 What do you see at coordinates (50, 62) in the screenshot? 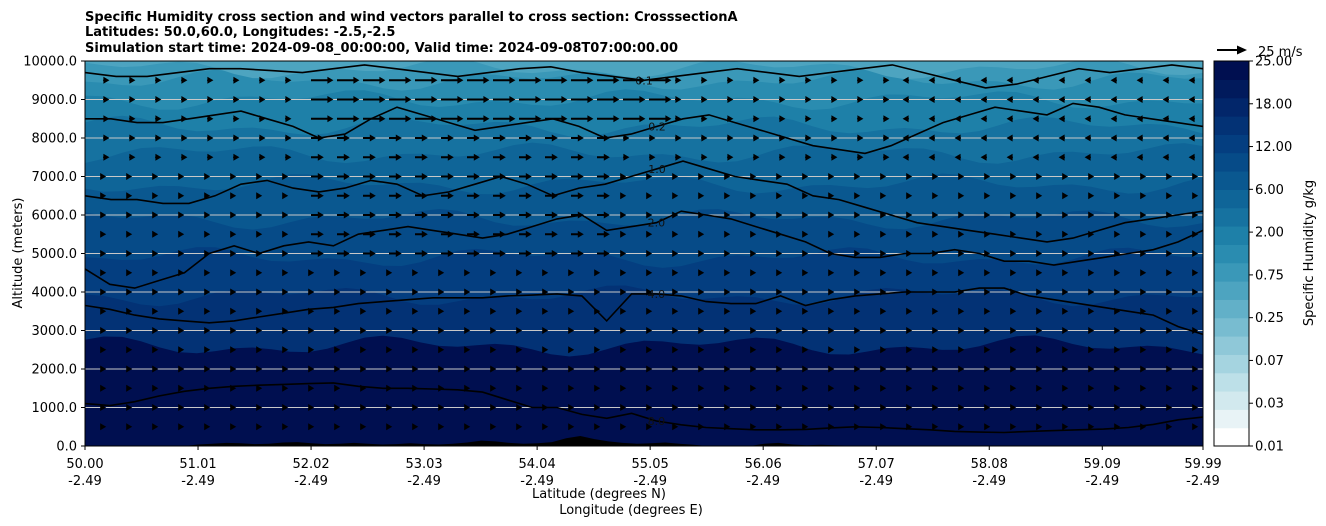
I see `y-tick-label: 10000.0` at bounding box center [50, 62].